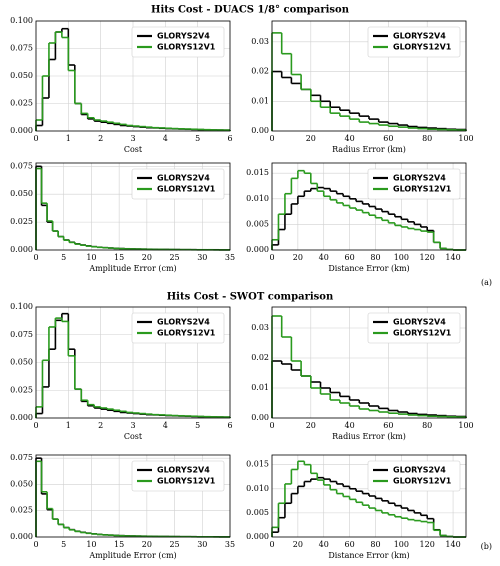 This screenshot has height=566, width=500. What do you see at coordinates (486, 546) in the screenshot?
I see `section-label: (b)` at bounding box center [486, 546].